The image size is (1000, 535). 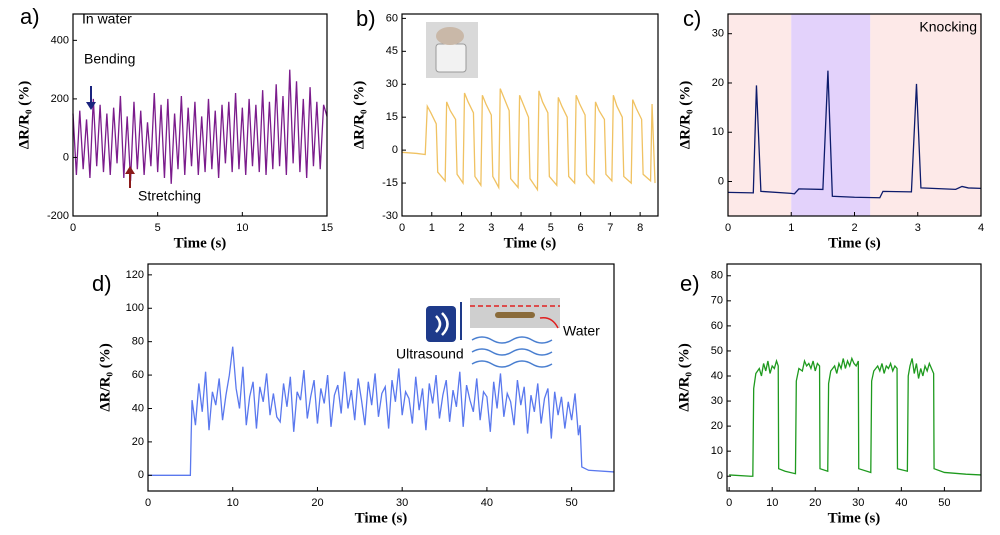 What do you see at coordinates (390, 216) in the screenshot?
I see `y-tick-label: -30` at bounding box center [390, 216].